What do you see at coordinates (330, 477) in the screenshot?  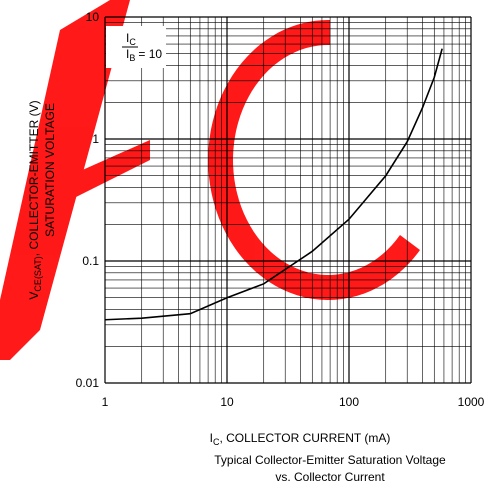 I see `caption: vs. Collector Current` at bounding box center [330, 477].